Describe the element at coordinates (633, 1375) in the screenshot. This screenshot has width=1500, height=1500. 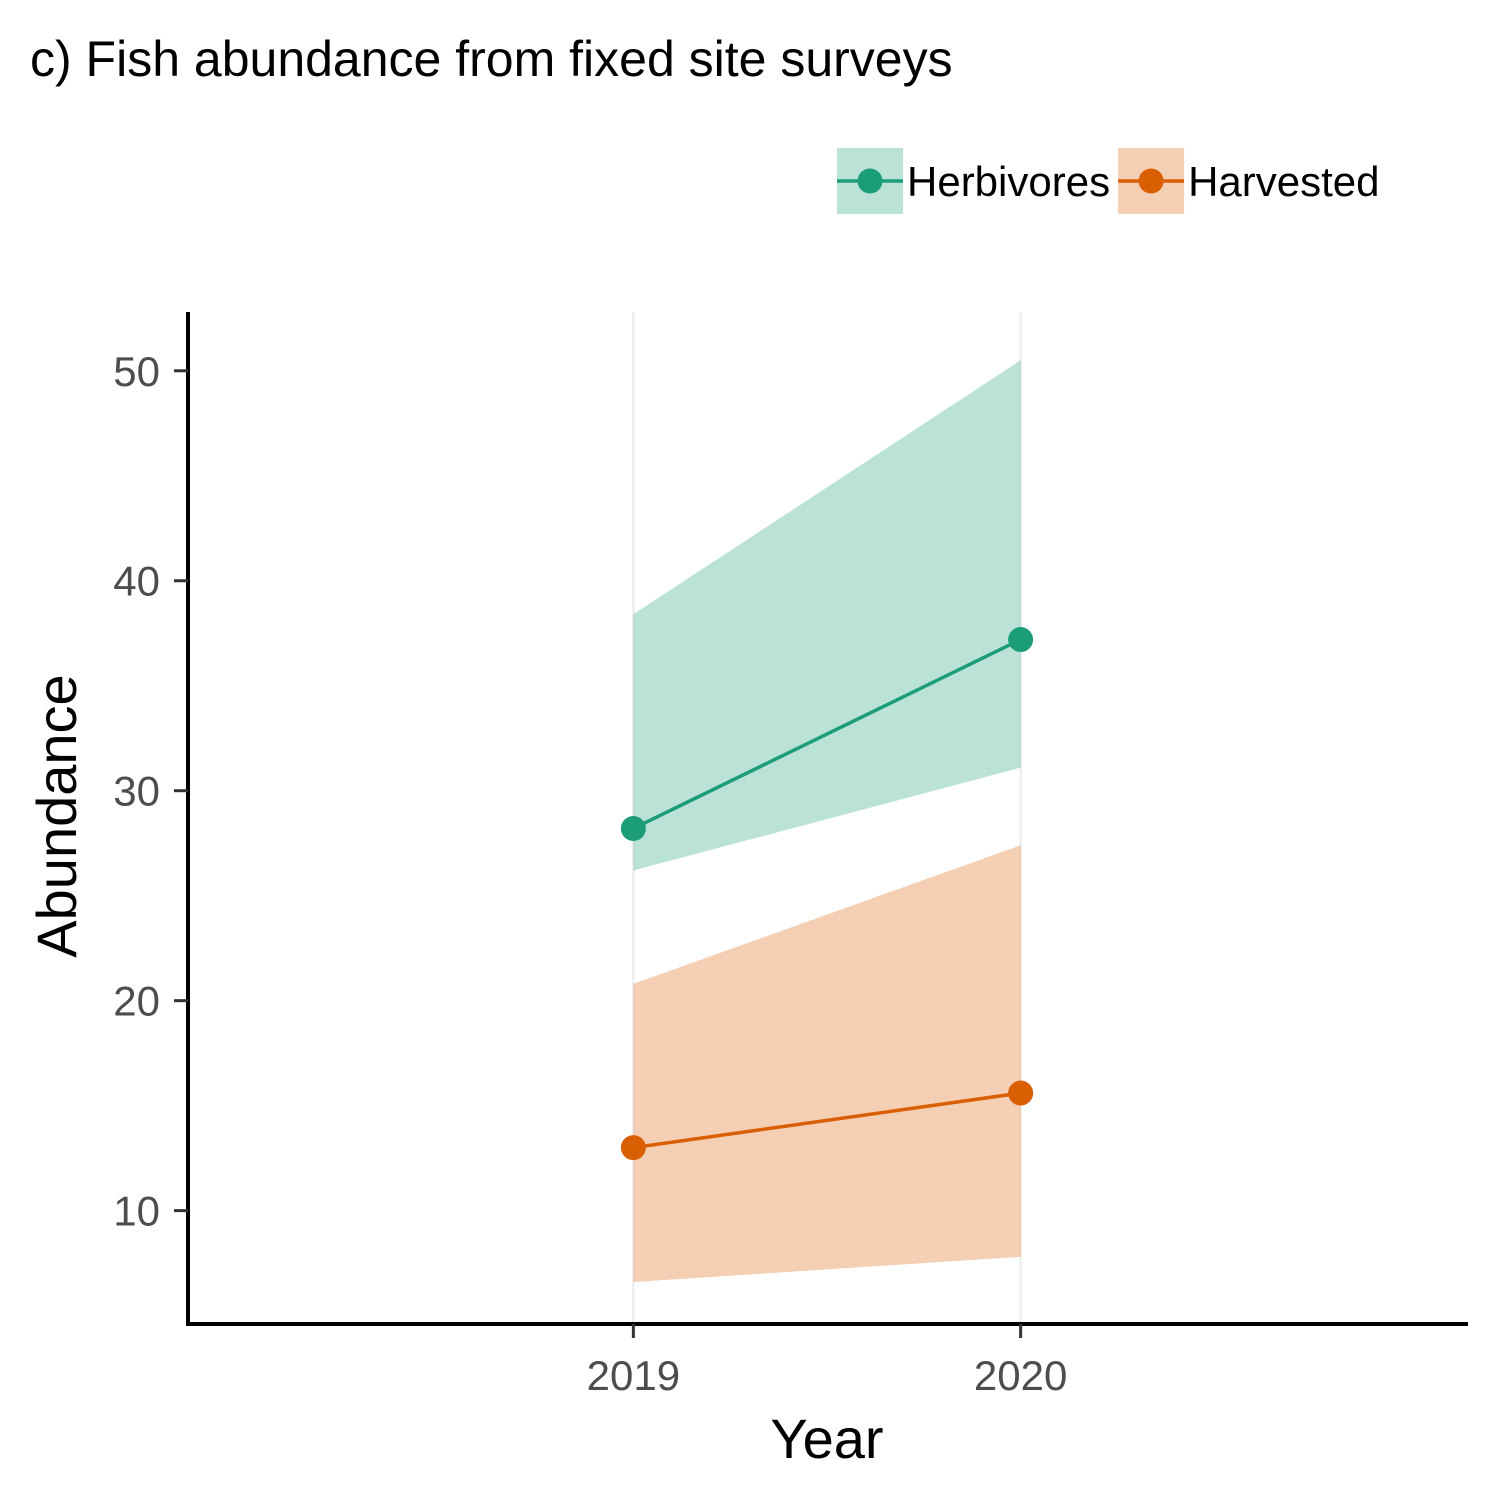
I see `x-tick-label: 2019` at that location.